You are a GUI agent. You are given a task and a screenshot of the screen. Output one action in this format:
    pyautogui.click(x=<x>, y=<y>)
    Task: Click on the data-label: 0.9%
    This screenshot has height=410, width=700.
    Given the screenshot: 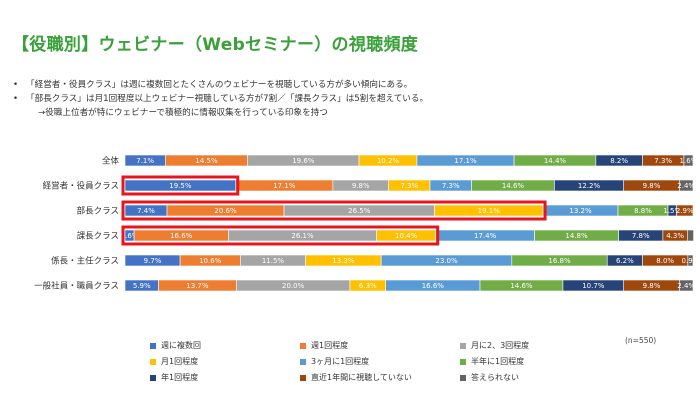 What is the action you would take?
    pyautogui.click(x=691, y=261)
    